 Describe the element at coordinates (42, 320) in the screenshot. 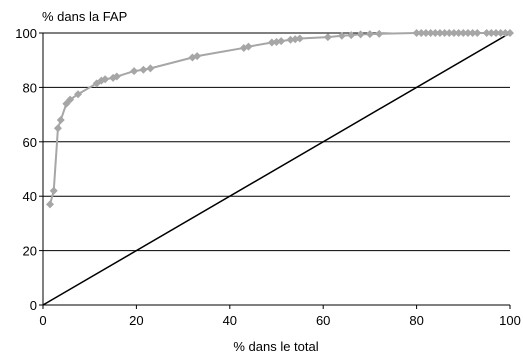

I see `x-tick-label-0: 0` at that location.